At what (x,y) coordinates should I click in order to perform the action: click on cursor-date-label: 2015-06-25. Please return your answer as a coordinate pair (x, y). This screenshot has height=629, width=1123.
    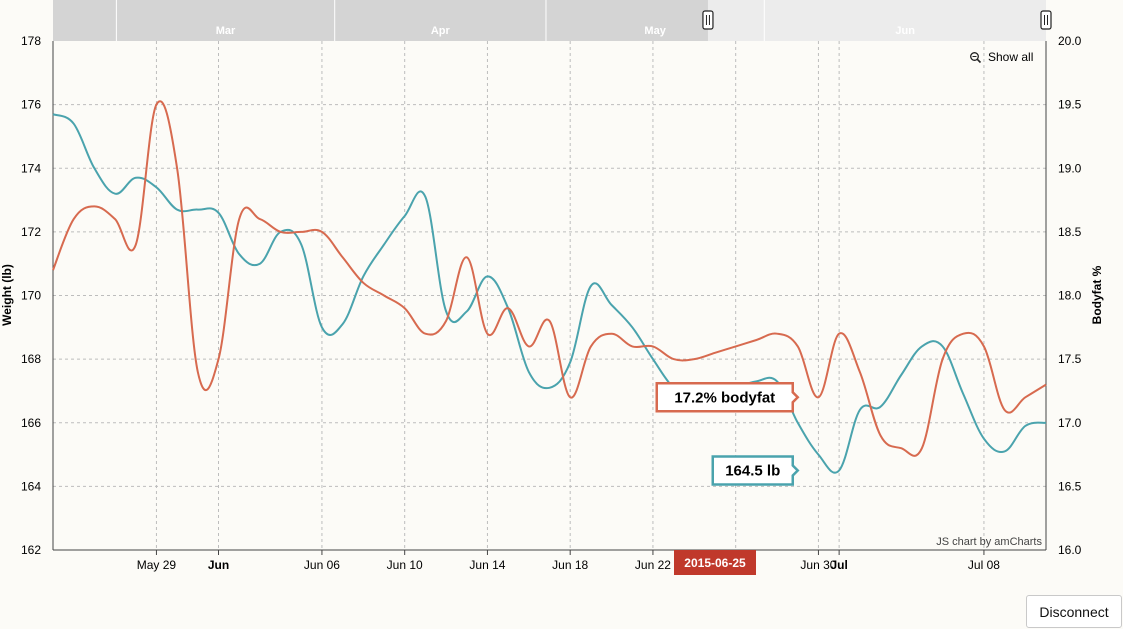
    Looking at the image, I should click on (715, 563).